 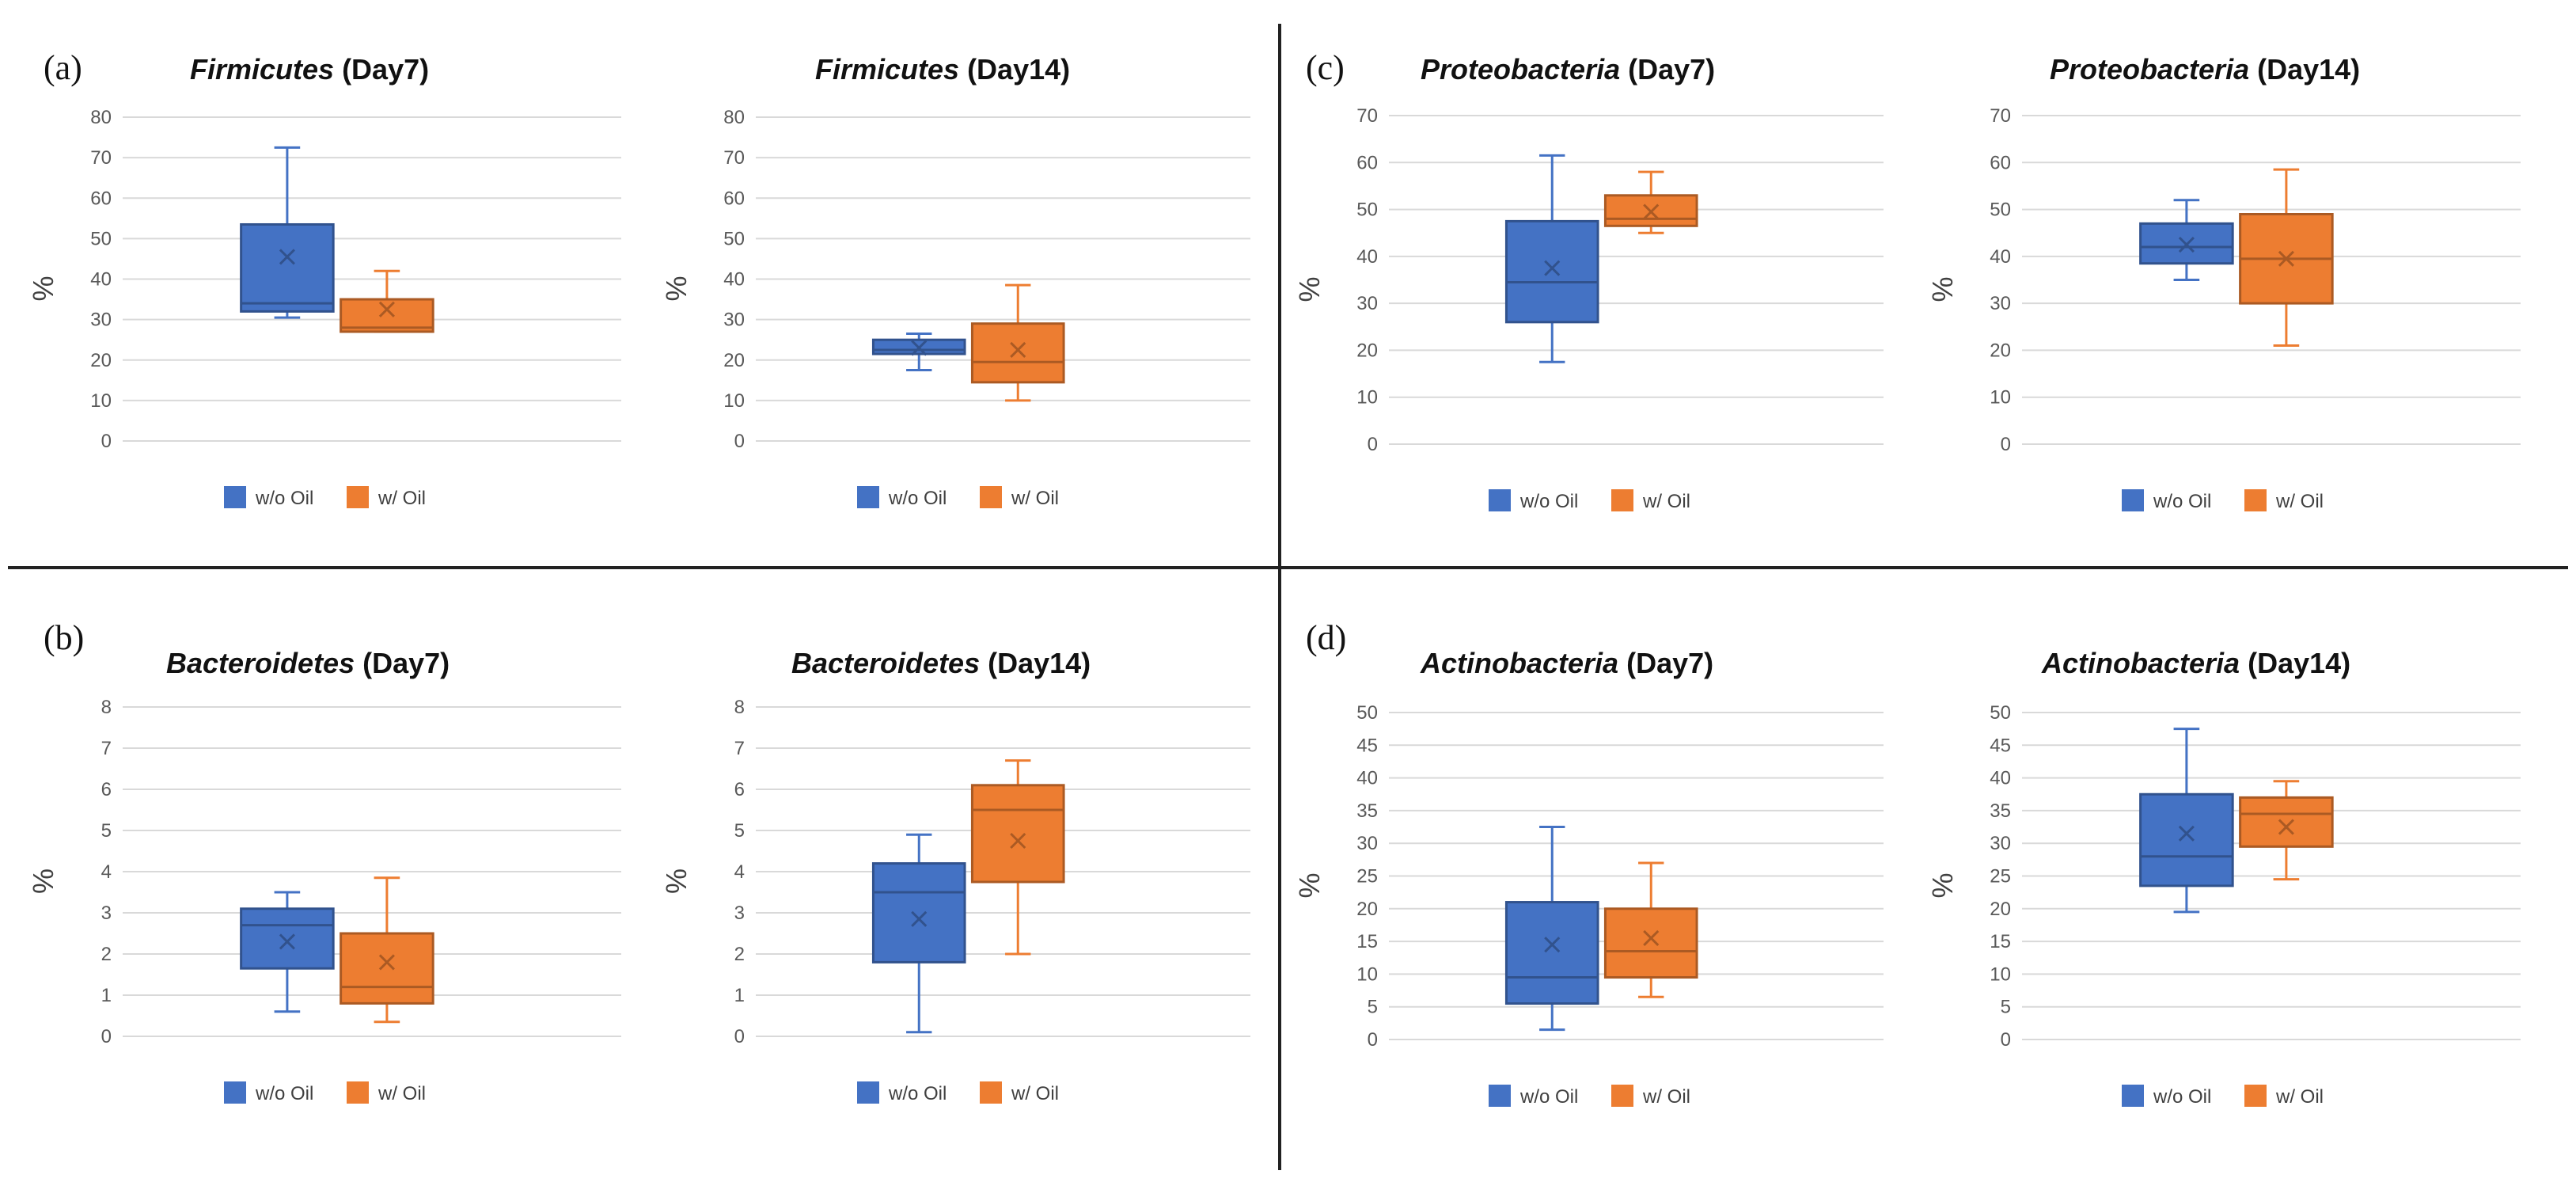 I want to click on chart-title: Firmicutes (Day14), so click(x=942, y=69).